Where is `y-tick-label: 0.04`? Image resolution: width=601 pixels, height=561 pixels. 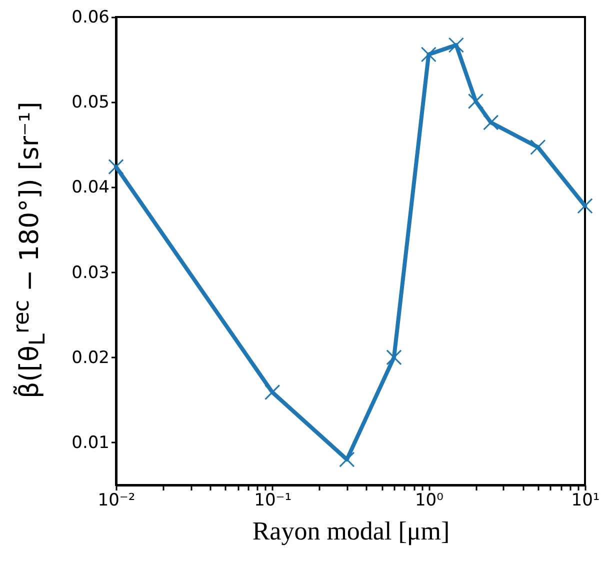 y-tick-label: 0.04 is located at coordinates (91, 188).